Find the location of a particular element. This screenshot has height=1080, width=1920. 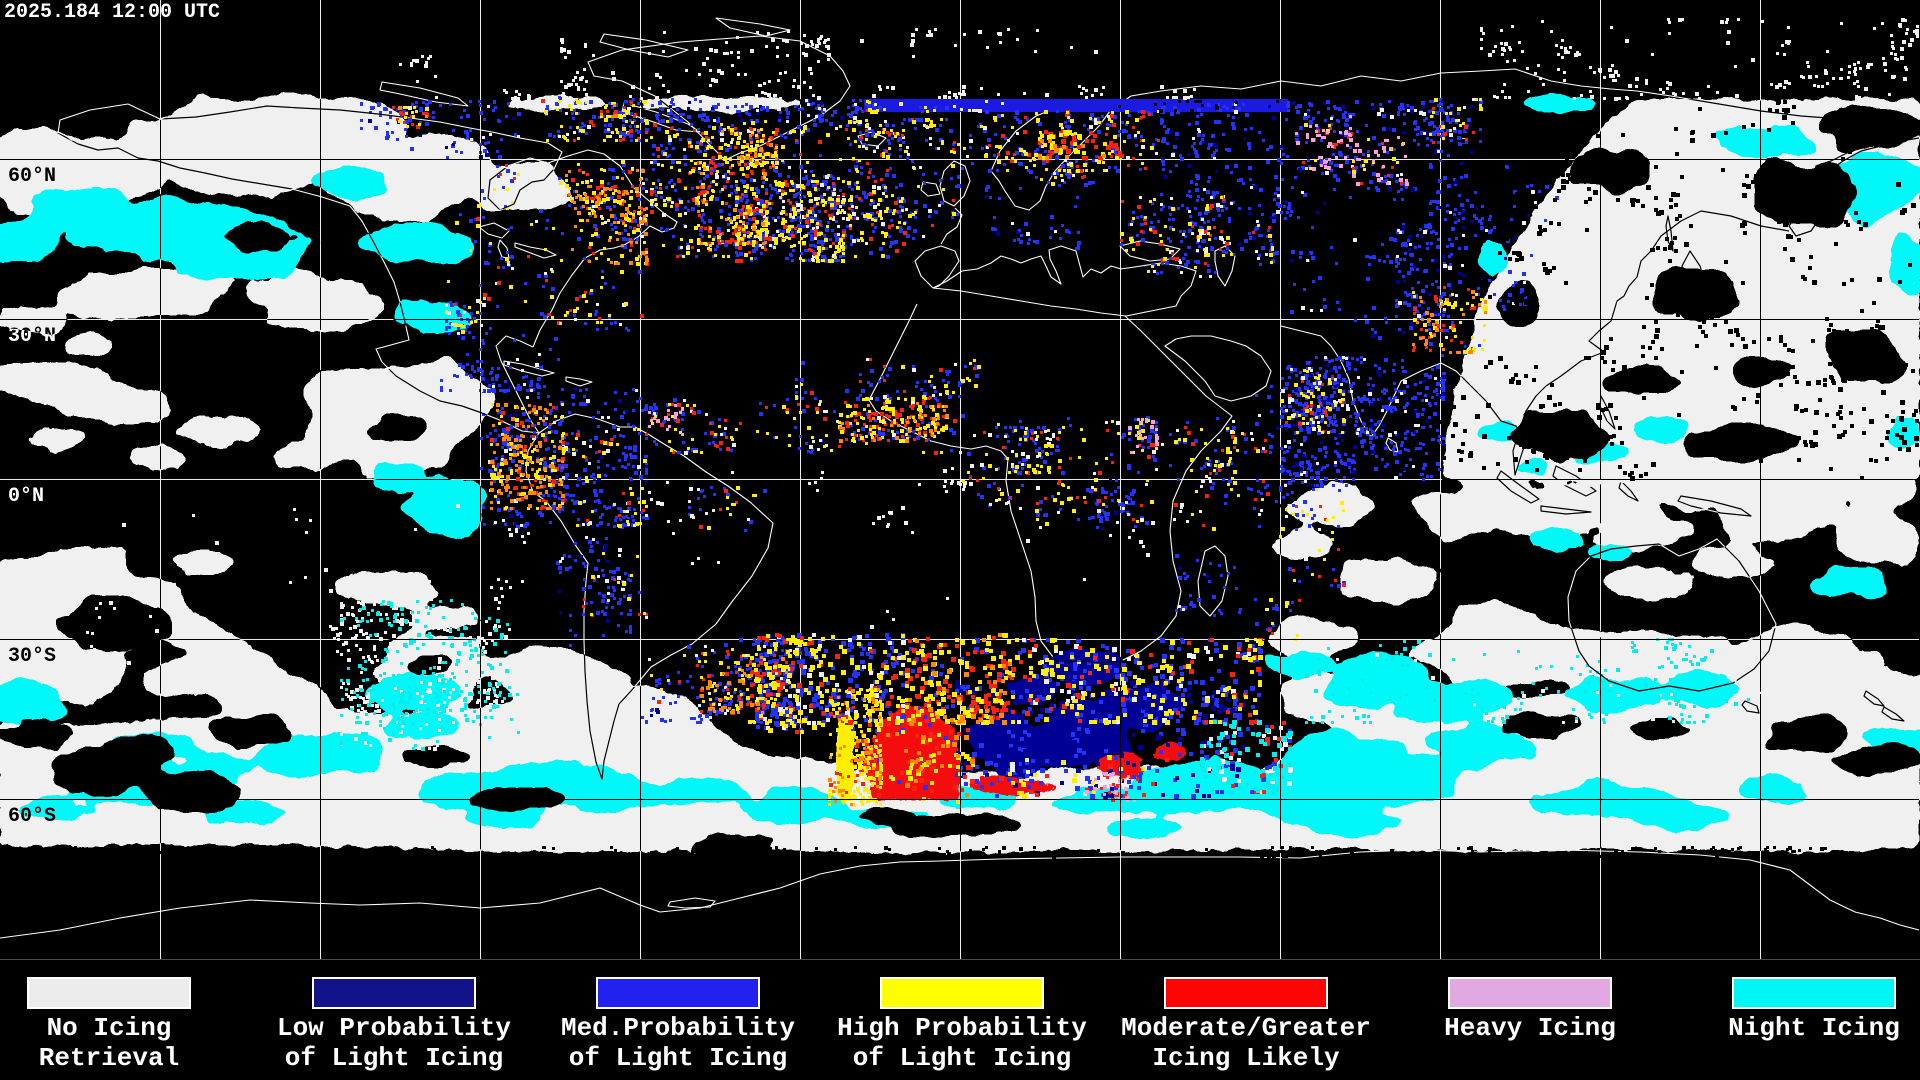

svg-text: High Probability is located at coordinates (962, 1028).